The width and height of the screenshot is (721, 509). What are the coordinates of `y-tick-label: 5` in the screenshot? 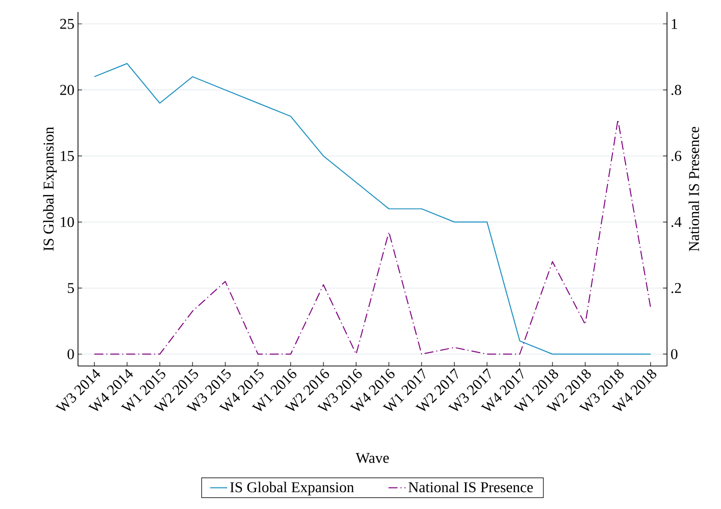 It's located at (71, 288).